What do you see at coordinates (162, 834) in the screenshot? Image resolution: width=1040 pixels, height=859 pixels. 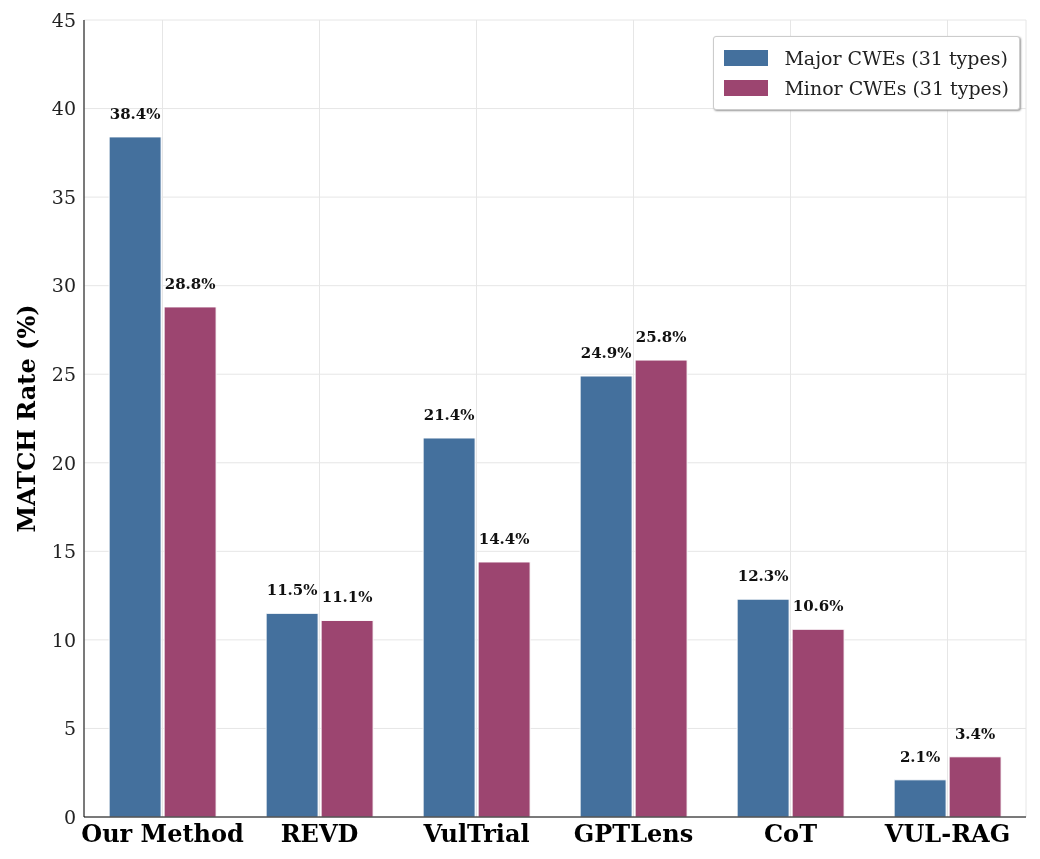 I see `x-tick-label: Our Method` at bounding box center [162, 834].